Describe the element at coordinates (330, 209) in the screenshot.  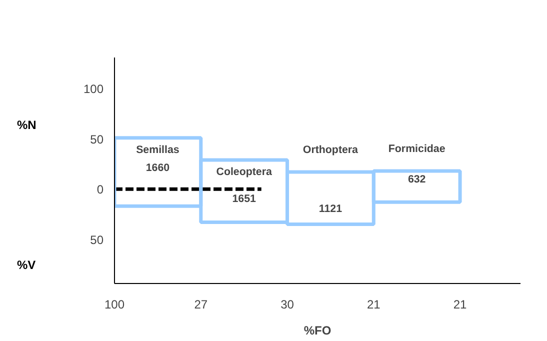
I see `annotation: 1121` at that location.